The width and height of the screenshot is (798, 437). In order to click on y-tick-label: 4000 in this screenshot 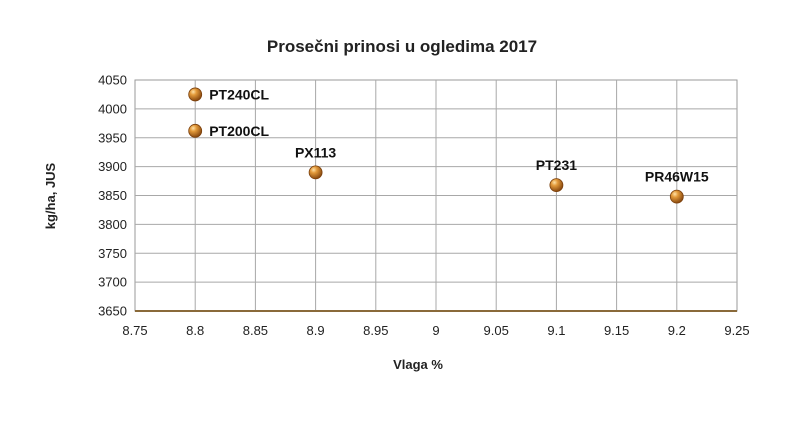, I will do `click(112, 108)`.